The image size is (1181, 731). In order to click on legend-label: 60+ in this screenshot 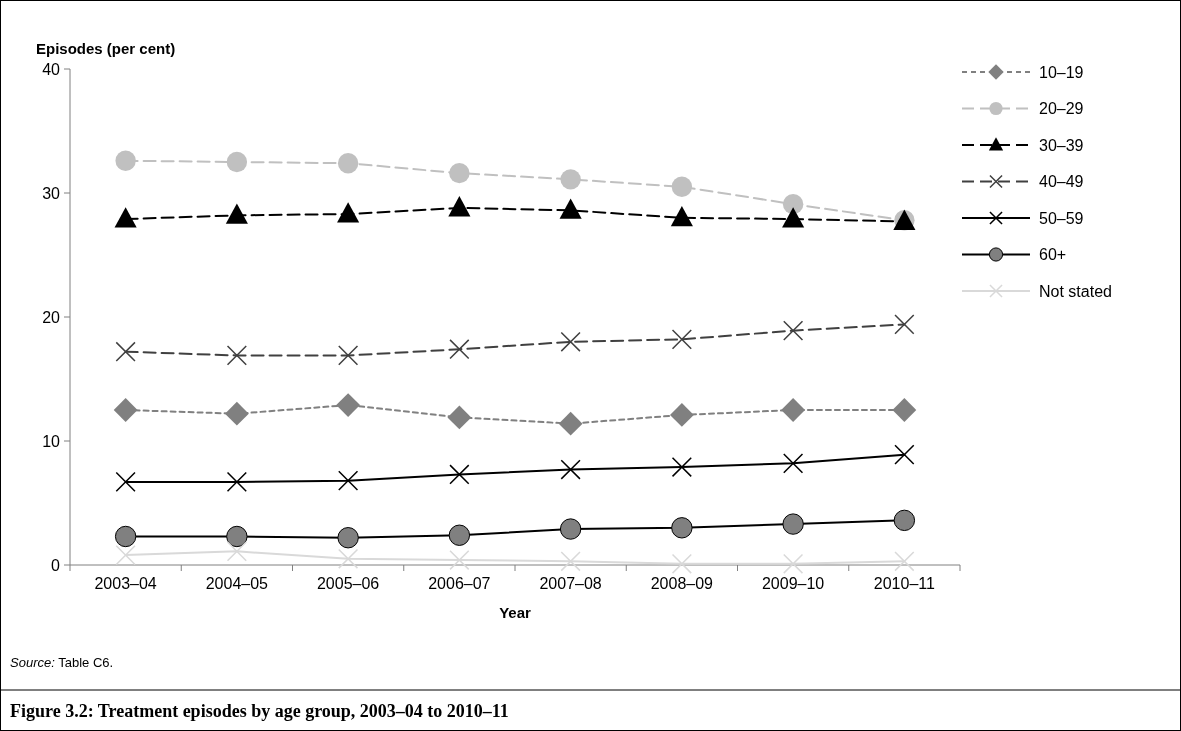, I will do `click(1053, 255)`.